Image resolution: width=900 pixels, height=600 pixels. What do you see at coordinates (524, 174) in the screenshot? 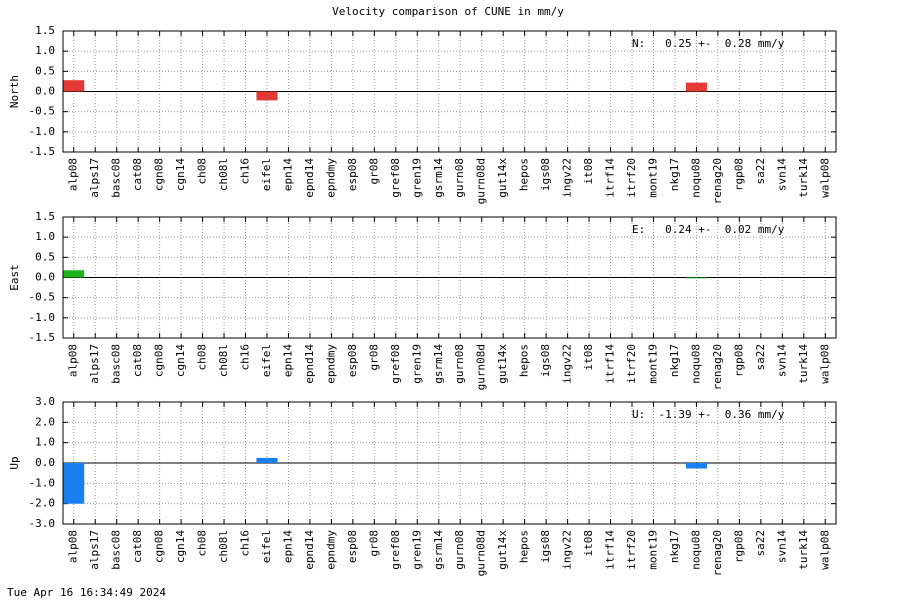
I see `x-tick-label: hepos` at bounding box center [524, 174].